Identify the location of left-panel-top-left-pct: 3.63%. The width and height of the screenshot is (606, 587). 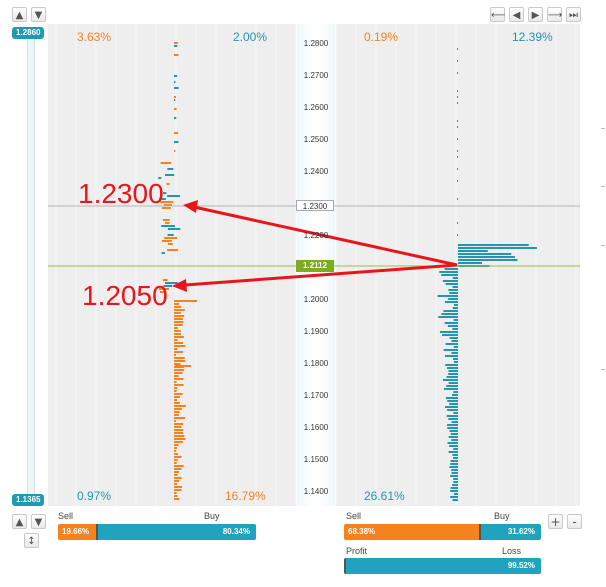
(94, 37).